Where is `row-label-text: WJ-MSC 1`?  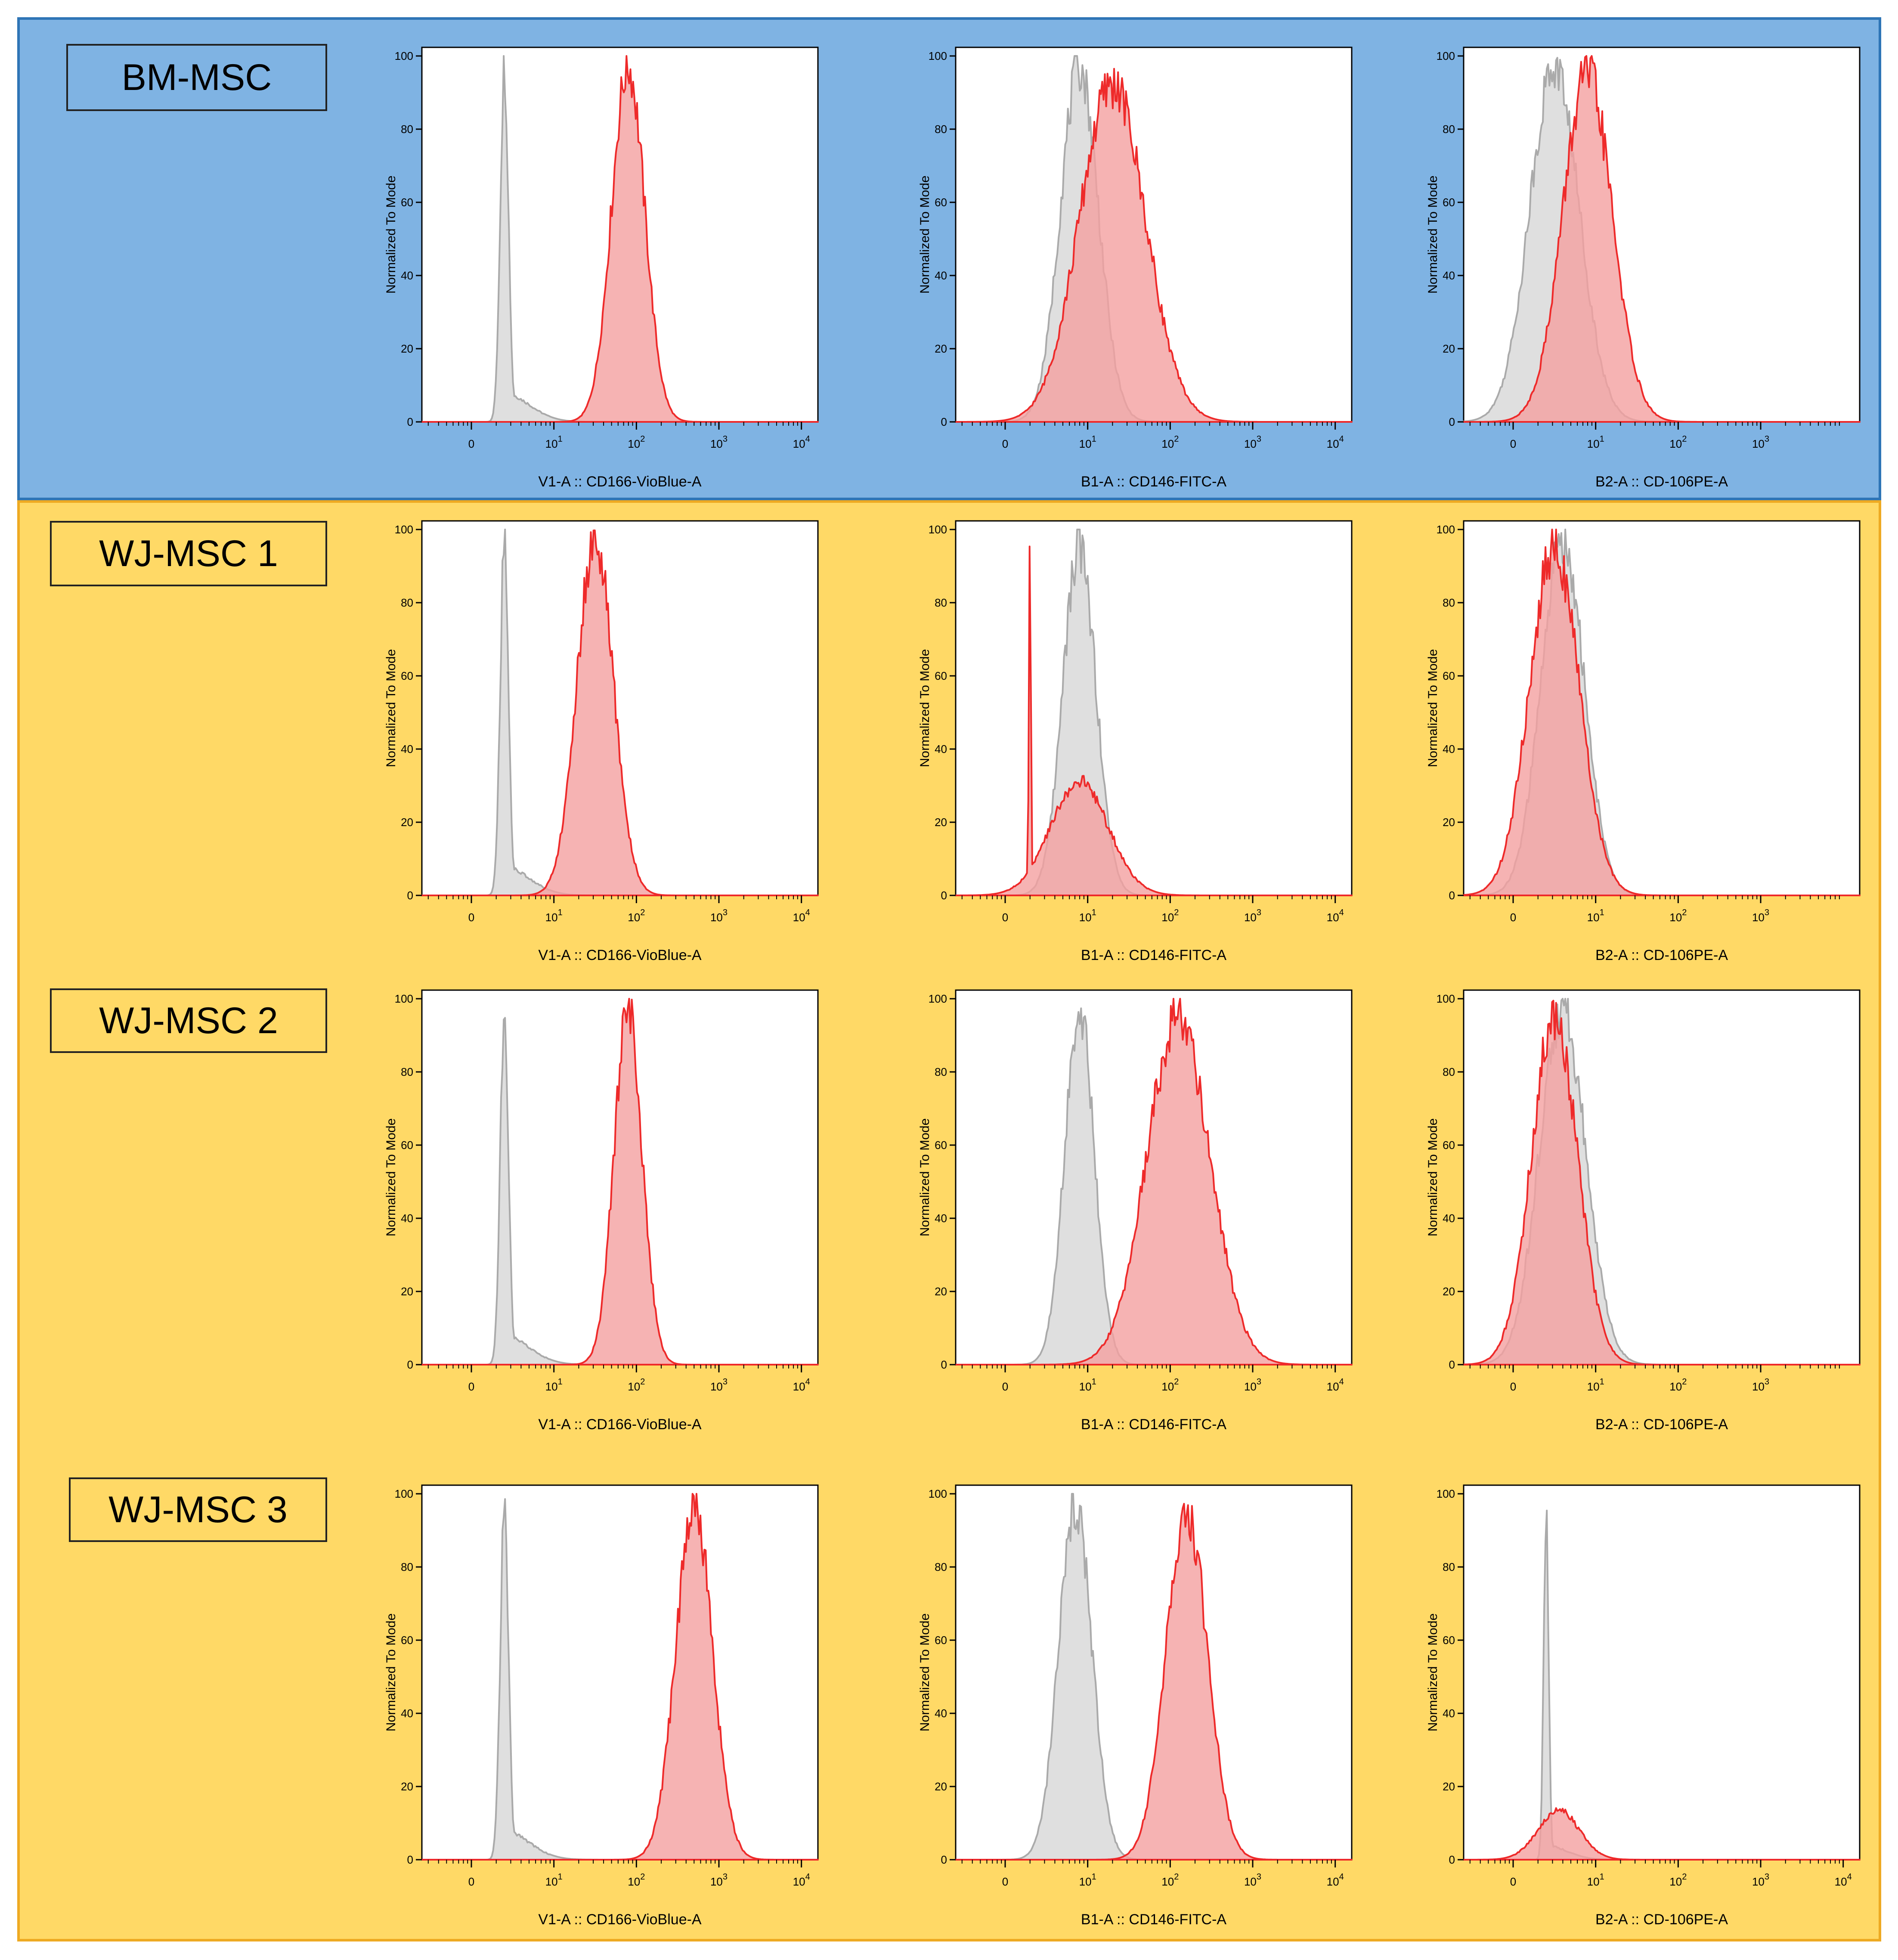
row-label-text: WJ-MSC 1 is located at coordinates (188, 553).